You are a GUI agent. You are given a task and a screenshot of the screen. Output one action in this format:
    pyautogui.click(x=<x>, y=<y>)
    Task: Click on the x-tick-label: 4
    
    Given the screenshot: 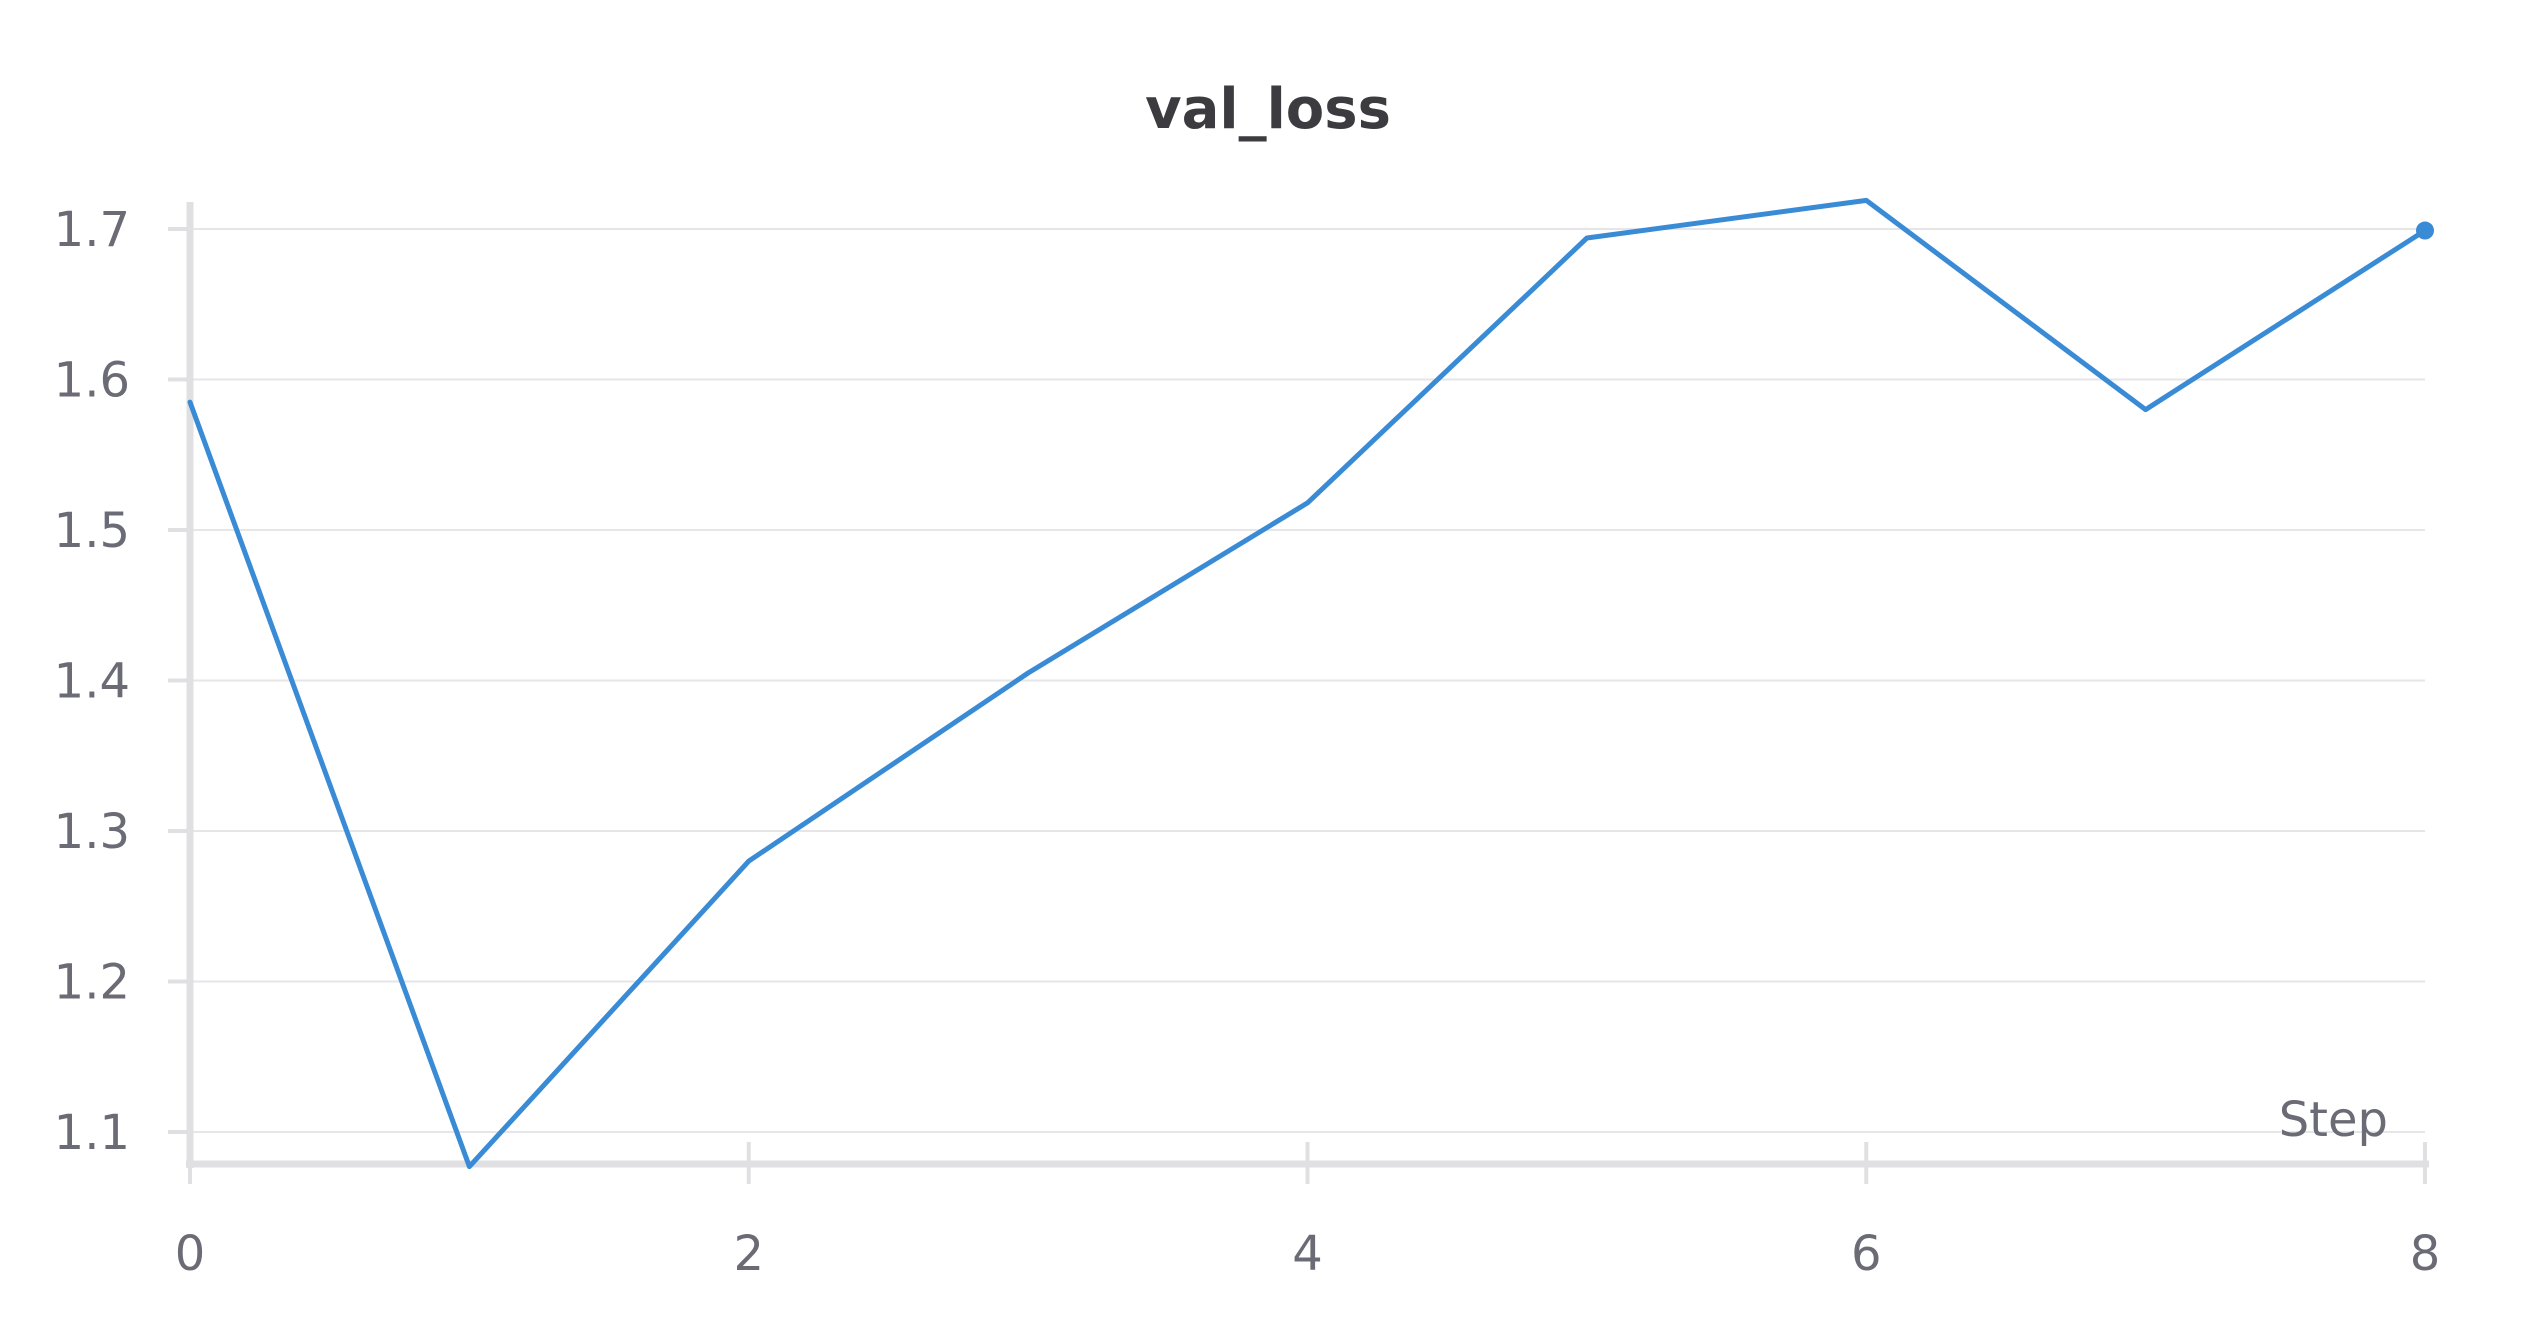 What is the action you would take?
    pyautogui.click(x=1307, y=1254)
    